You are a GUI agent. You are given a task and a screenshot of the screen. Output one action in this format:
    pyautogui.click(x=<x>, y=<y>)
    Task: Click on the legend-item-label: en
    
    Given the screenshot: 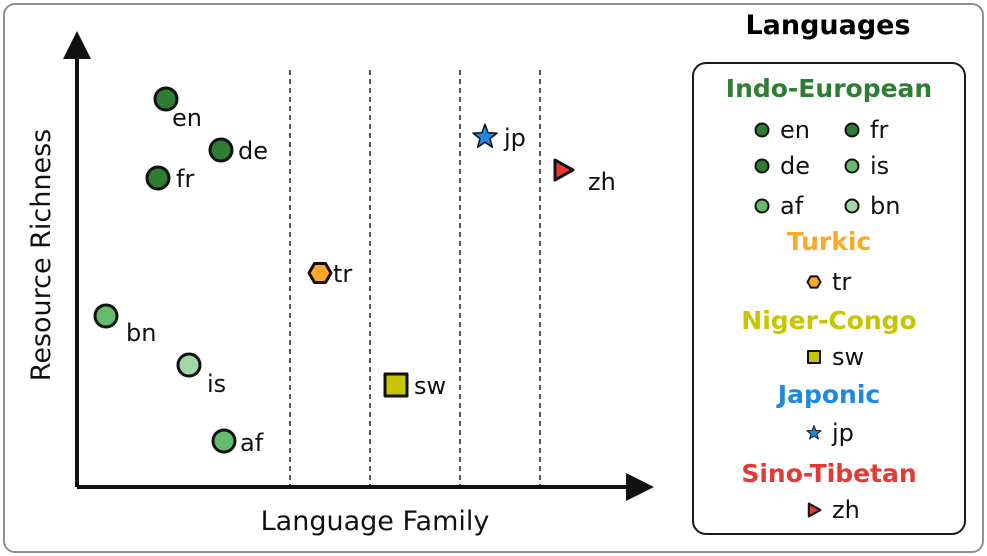 What is the action you would take?
    pyautogui.click(x=795, y=130)
    